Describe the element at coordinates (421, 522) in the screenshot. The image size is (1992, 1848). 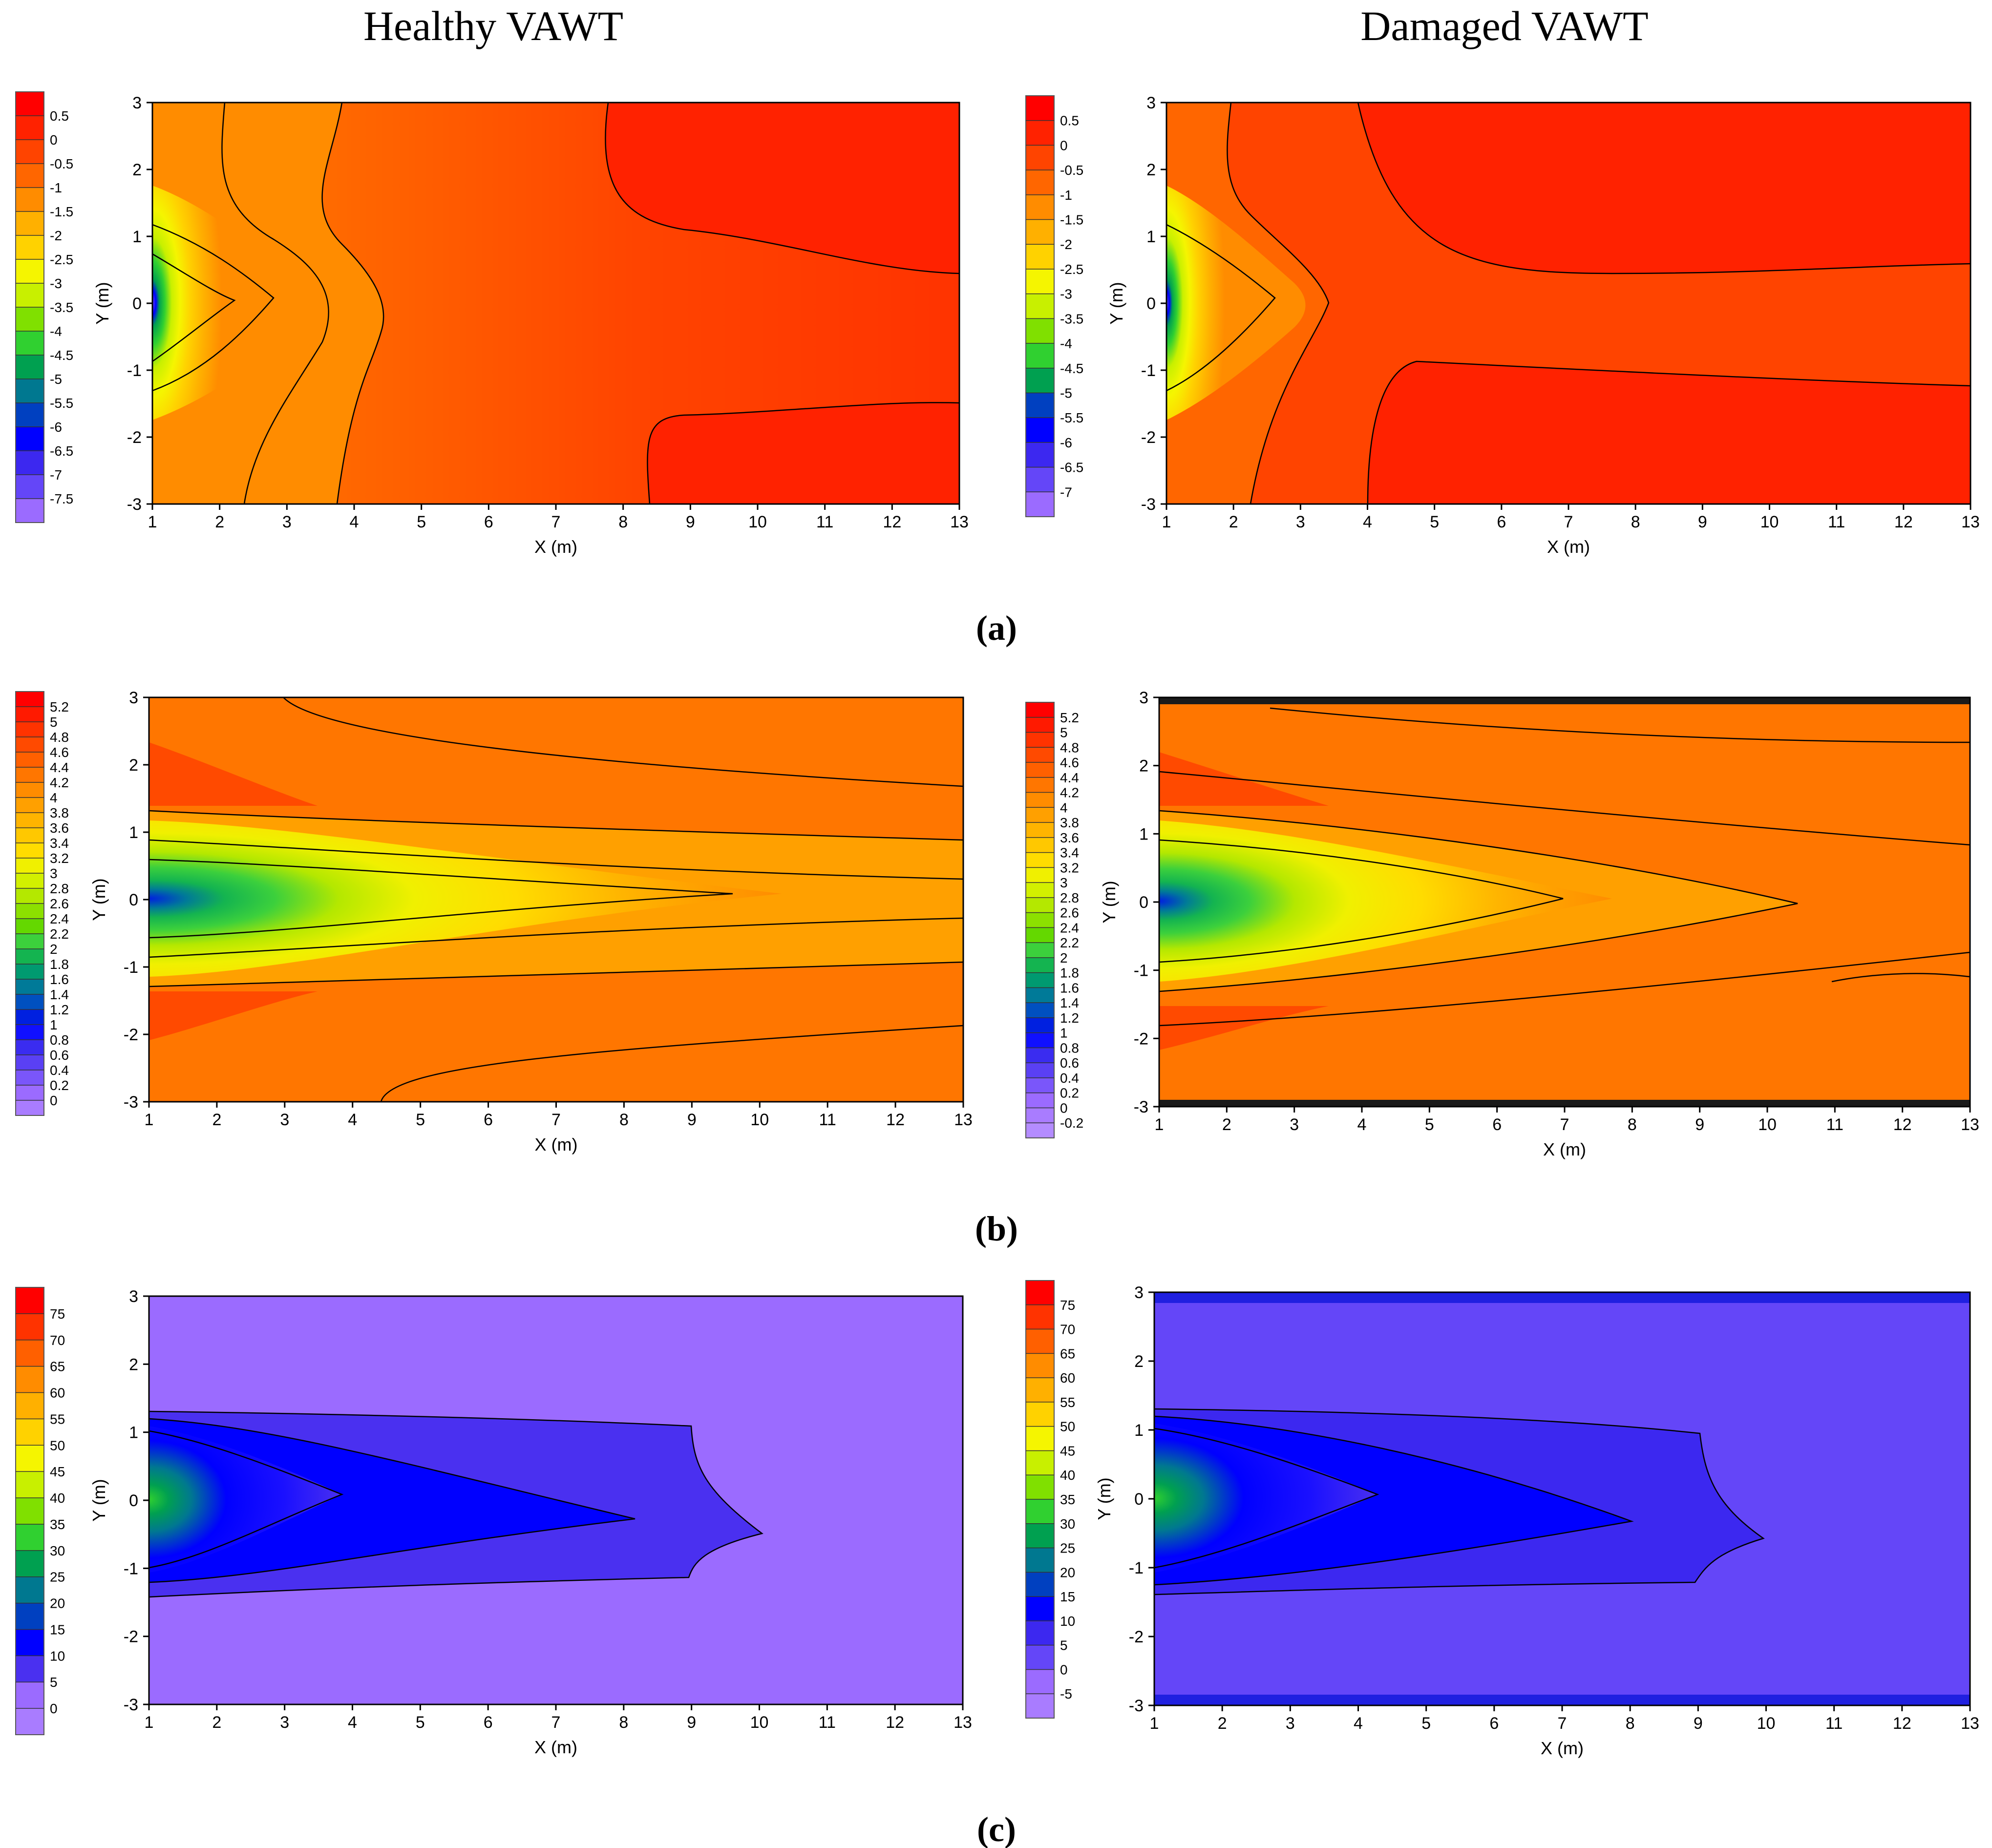
I see `x-tick-label: 5` at that location.